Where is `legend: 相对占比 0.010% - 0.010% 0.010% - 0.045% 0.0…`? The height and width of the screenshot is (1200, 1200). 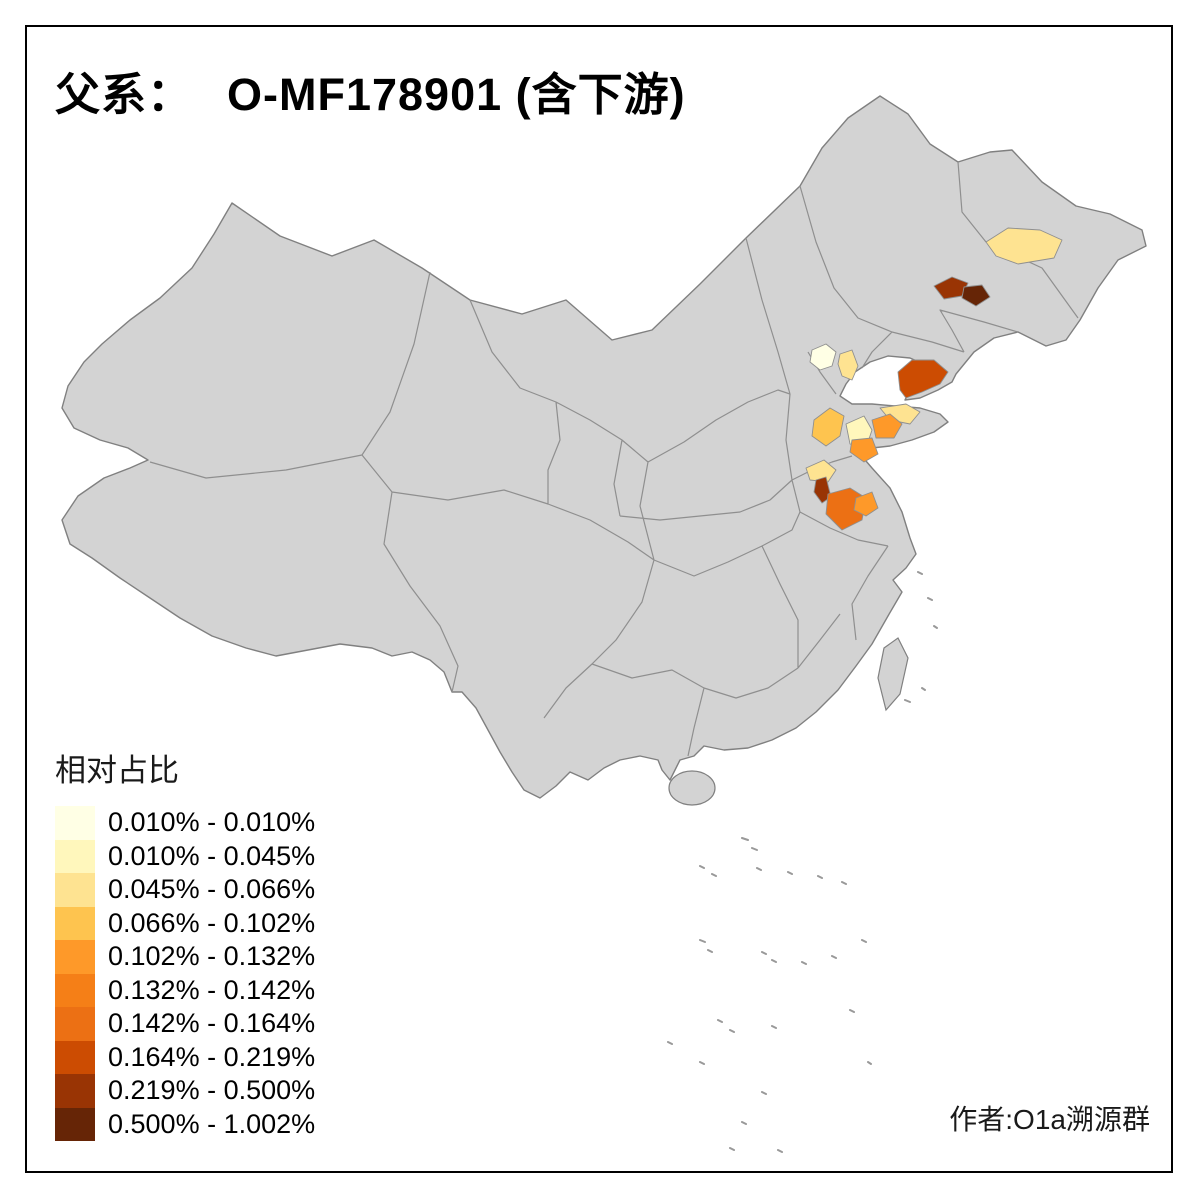 legend: 相对占比 0.010% - 0.010% 0.010% - 0.045% 0.0… is located at coordinates (185, 943).